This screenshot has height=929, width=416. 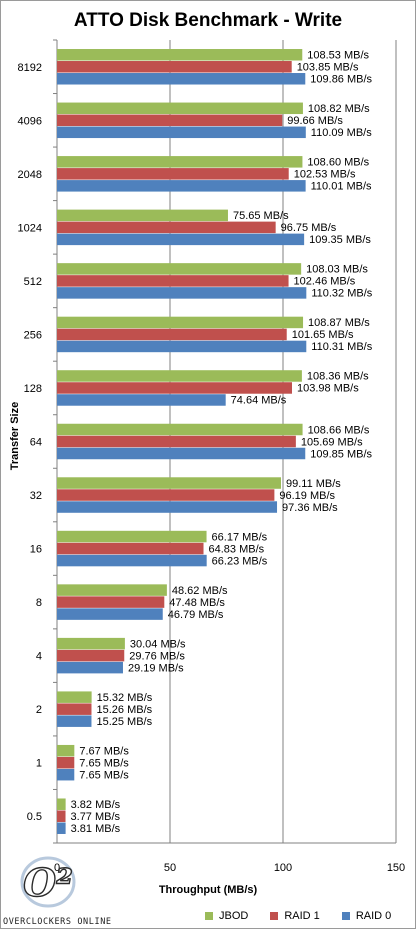 What do you see at coordinates (341, 133) in the screenshot?
I see `data-label: 110.09 MB/s` at bounding box center [341, 133].